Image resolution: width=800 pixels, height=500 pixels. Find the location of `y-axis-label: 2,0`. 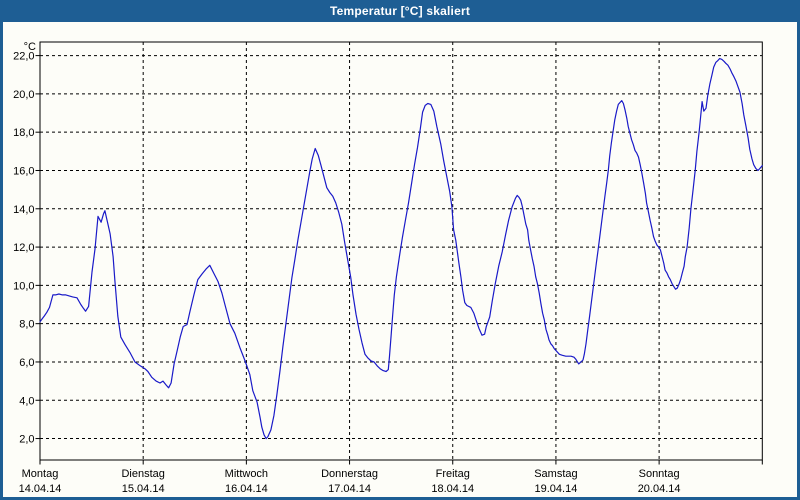

y-axis-label: 2,0 is located at coordinates (26, 440).